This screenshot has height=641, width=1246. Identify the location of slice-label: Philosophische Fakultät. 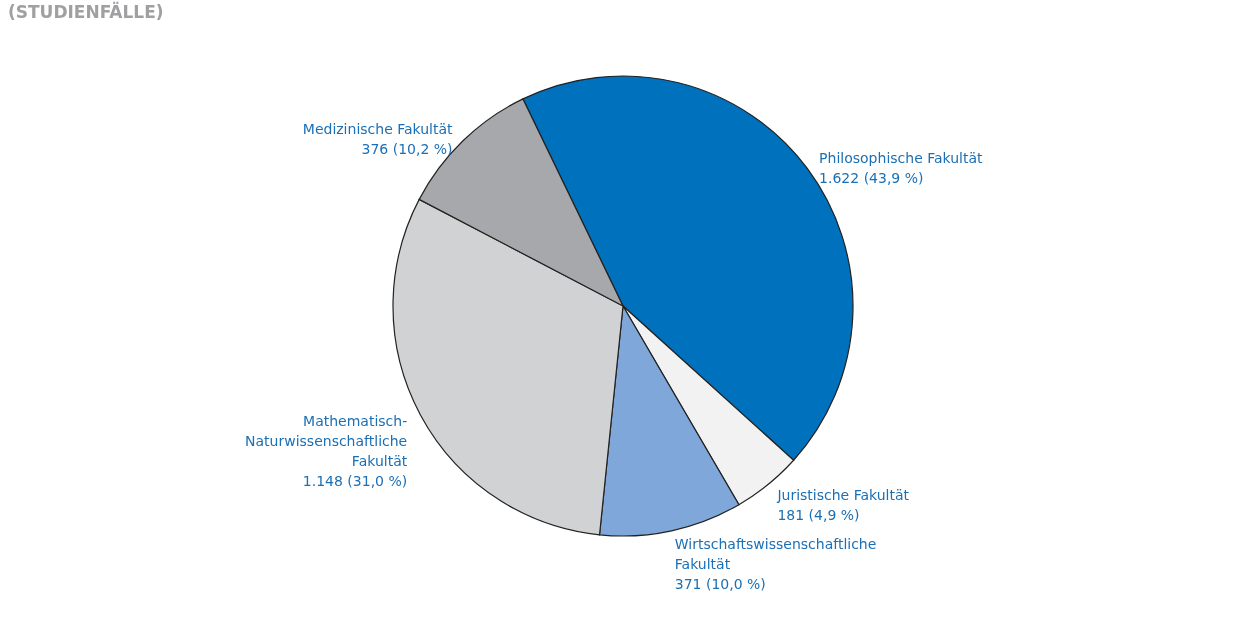
(901, 158).